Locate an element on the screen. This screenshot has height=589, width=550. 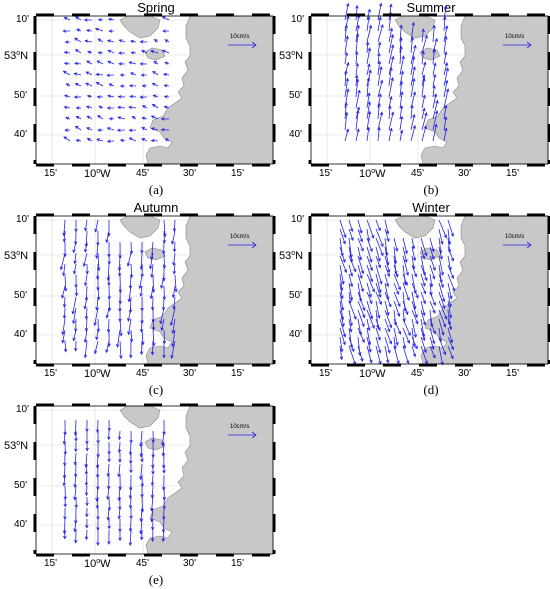
y-tick-label: 53oN is located at coordinates (291, 256).